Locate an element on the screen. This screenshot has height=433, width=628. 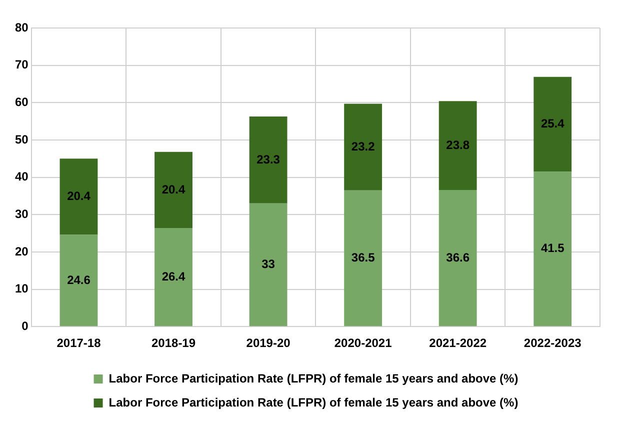
y-tick-label: 50 is located at coordinates (21, 139).